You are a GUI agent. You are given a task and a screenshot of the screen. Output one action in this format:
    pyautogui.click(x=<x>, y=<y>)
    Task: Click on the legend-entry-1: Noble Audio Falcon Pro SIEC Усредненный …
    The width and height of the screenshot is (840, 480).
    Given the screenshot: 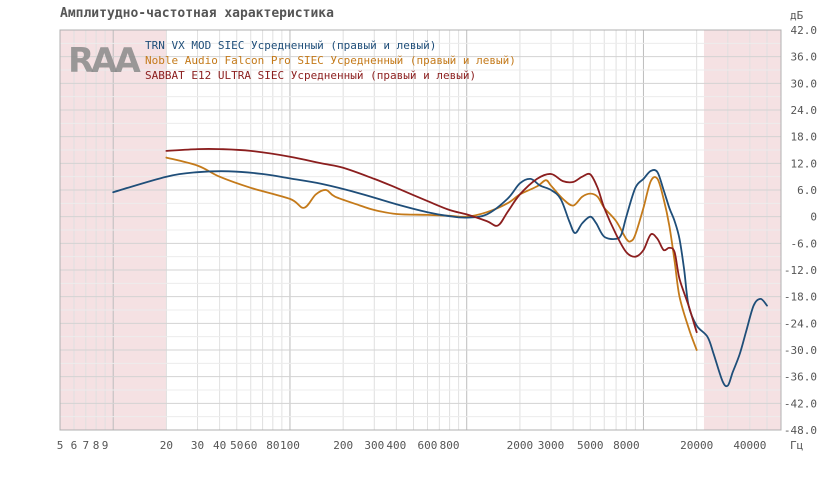 What is the action you would take?
    pyautogui.click(x=330, y=60)
    